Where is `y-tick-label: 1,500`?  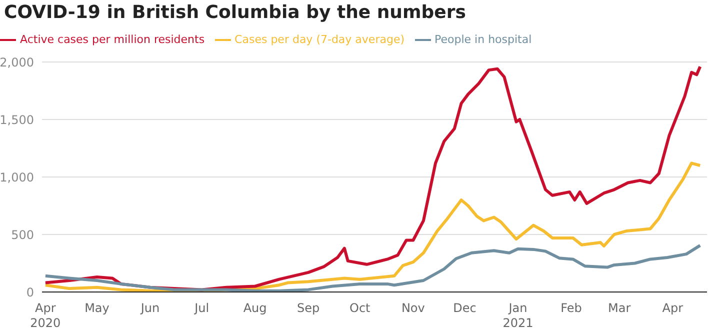
y-tick-label: 1,500 is located at coordinates (17, 119).